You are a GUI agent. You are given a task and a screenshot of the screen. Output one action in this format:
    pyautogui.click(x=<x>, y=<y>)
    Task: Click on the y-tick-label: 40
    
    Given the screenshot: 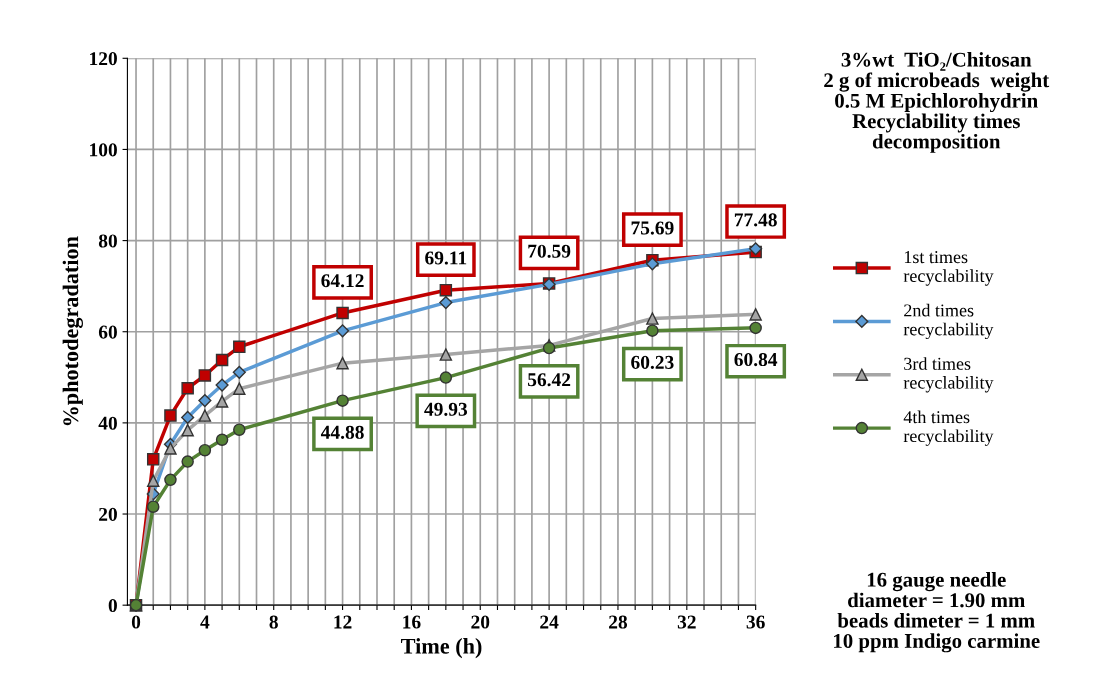 What is the action you would take?
    pyautogui.click(x=107, y=423)
    